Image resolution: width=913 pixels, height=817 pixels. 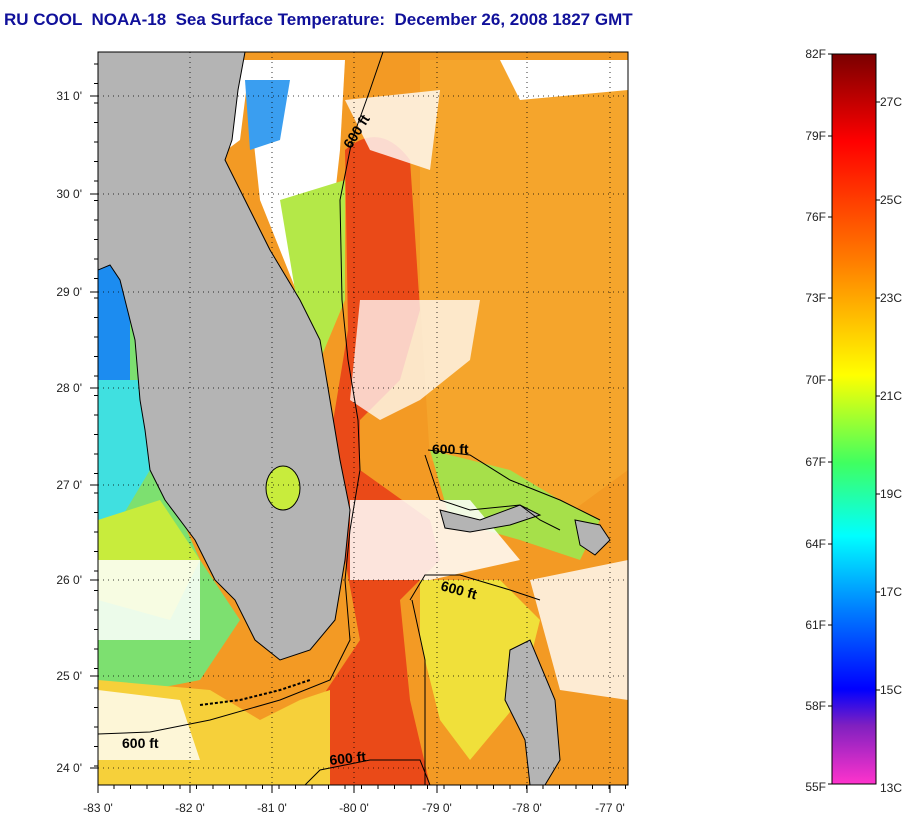 I want to click on lat-tick-label: 28 0', so click(x=69, y=388).